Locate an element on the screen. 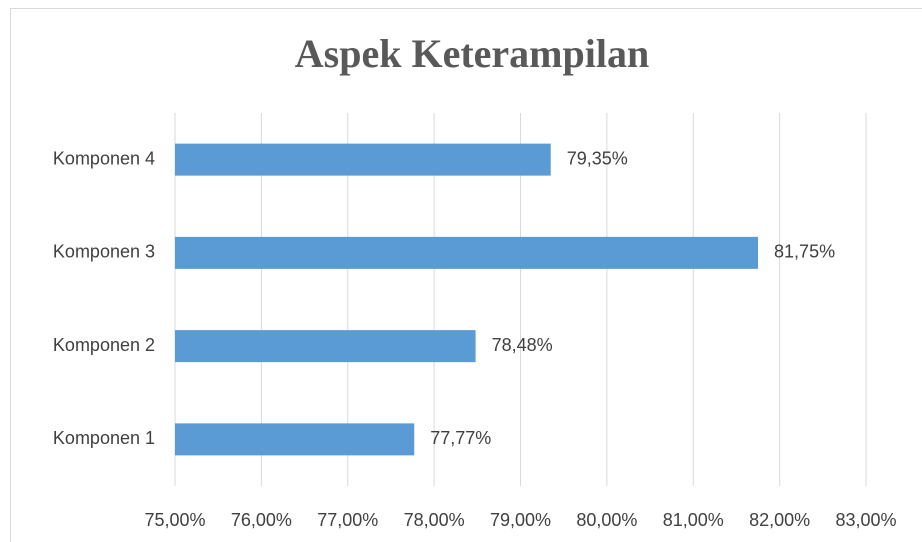 This screenshot has height=542, width=922. data-label: 78,48% is located at coordinates (522, 345).